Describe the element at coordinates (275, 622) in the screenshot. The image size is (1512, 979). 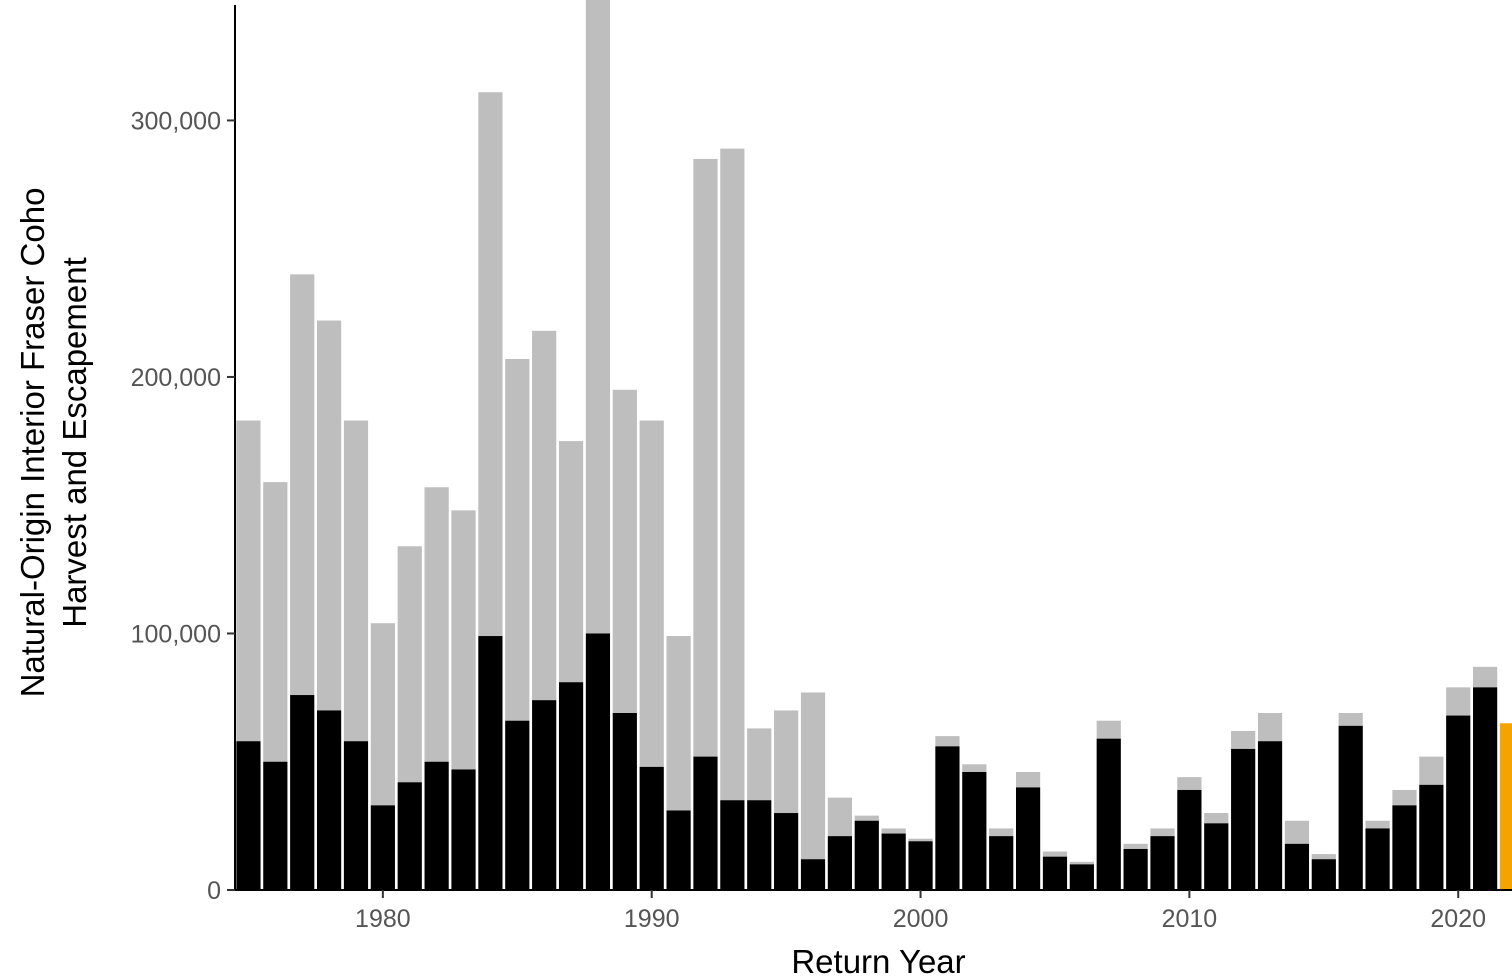
I see `bar-harvest-1976` at that location.